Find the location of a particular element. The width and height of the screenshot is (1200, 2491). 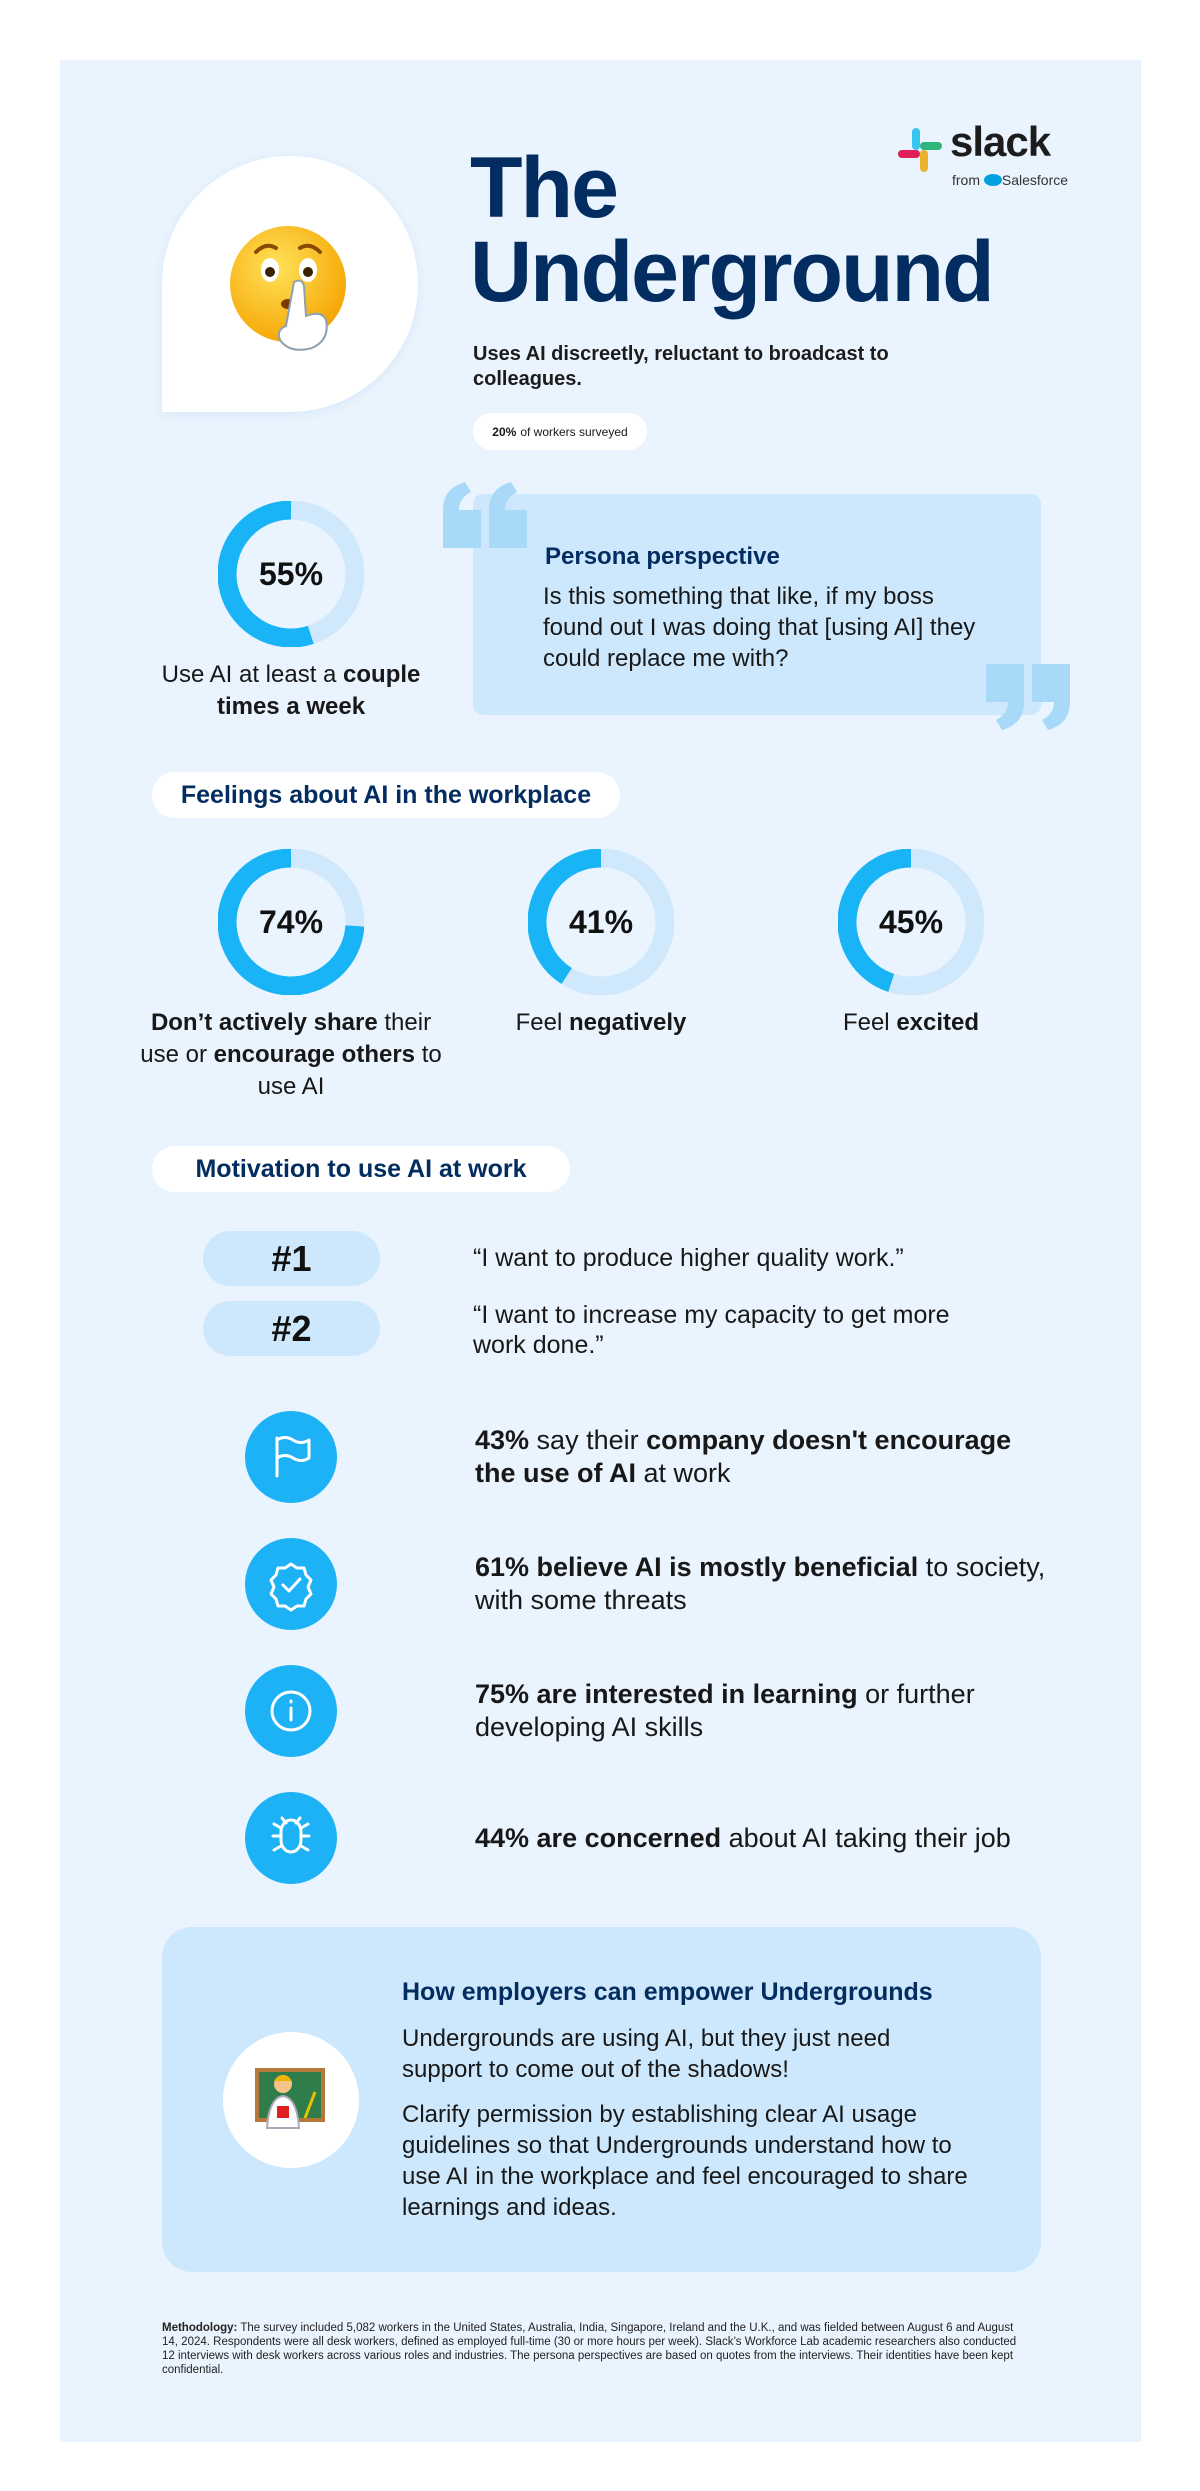

shushing-emoji is located at coordinates (288, 288).